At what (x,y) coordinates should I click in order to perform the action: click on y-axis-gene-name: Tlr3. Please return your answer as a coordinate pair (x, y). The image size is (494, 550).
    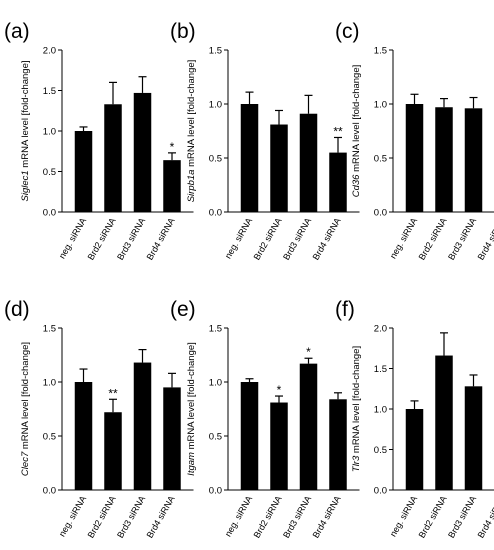
    Looking at the image, I should click on (356, 463).